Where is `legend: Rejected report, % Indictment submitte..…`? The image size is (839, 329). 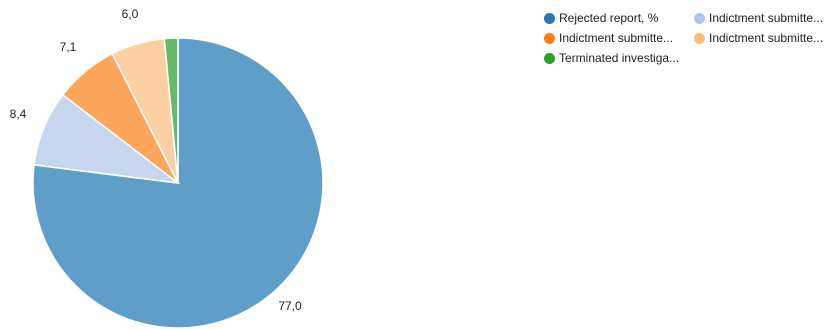 legend: Rejected report, % Indictment submitte..… is located at coordinates (691, 38).